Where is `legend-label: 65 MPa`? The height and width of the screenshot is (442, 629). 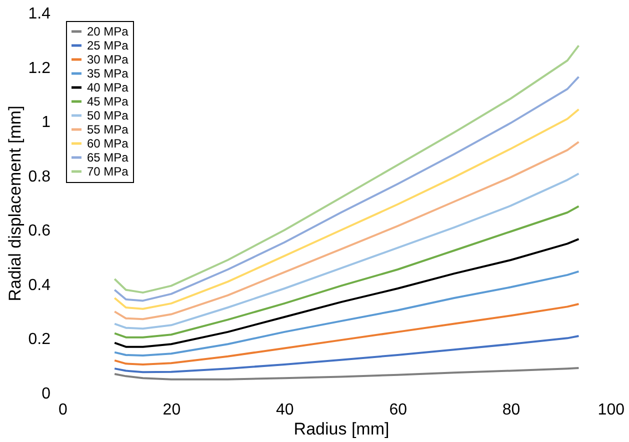
legend-label: 65 MPa is located at coordinates (108, 157).